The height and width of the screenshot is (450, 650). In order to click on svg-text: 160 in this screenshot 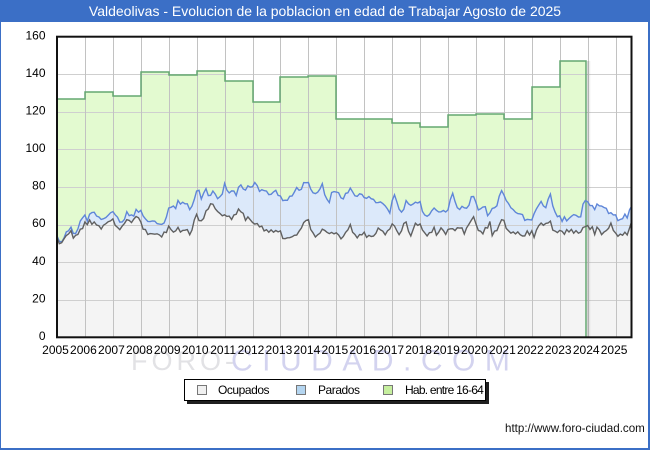, I will do `click(35, 35)`.